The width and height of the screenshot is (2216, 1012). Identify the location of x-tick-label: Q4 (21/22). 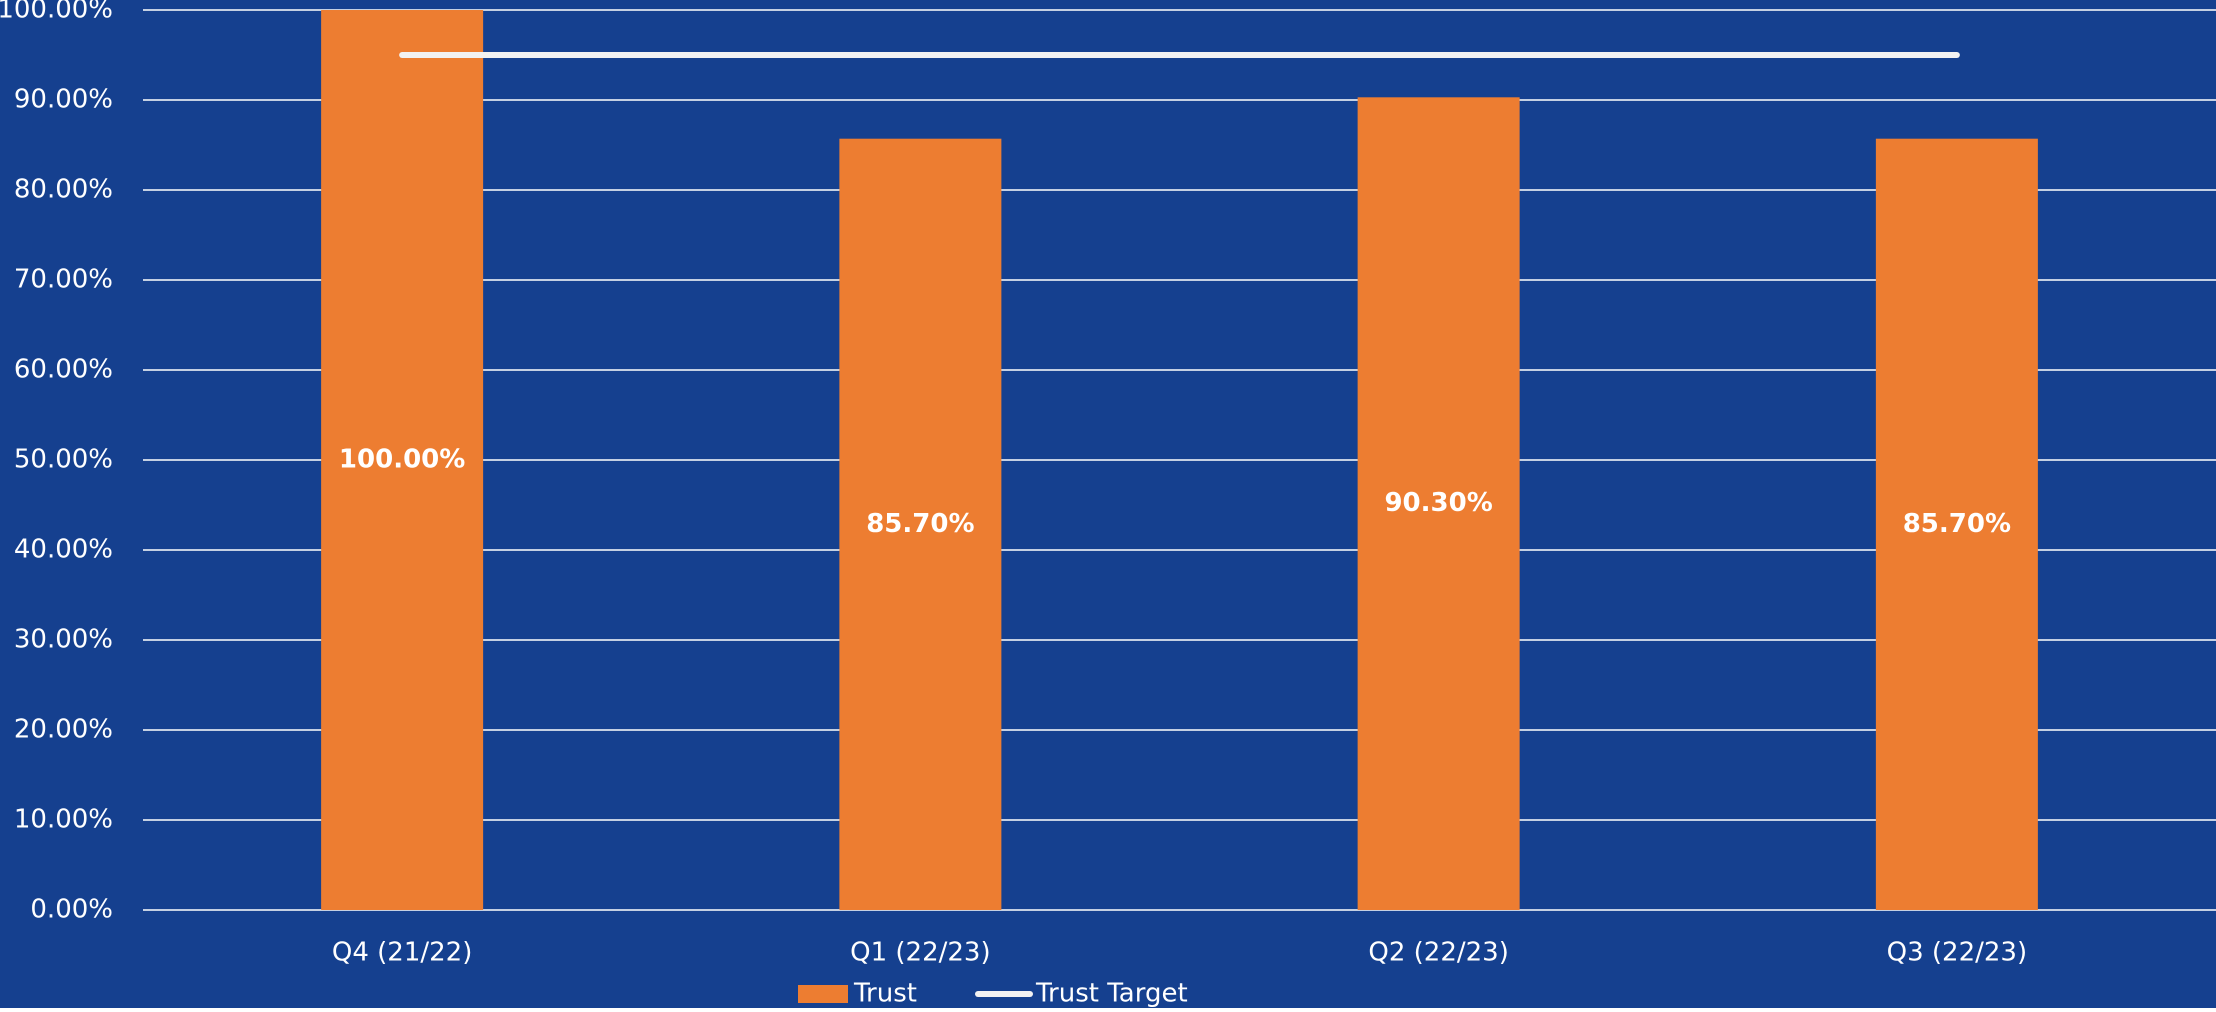
(402, 953).